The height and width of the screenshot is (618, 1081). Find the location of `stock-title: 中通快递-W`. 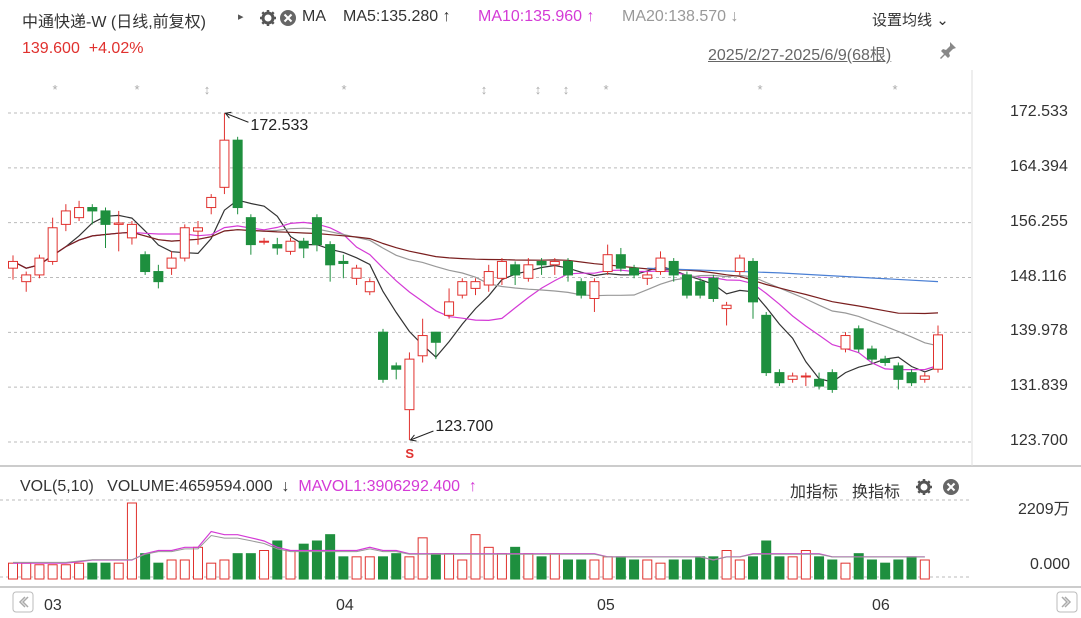

stock-title: 中通快递-W is located at coordinates (64, 22).